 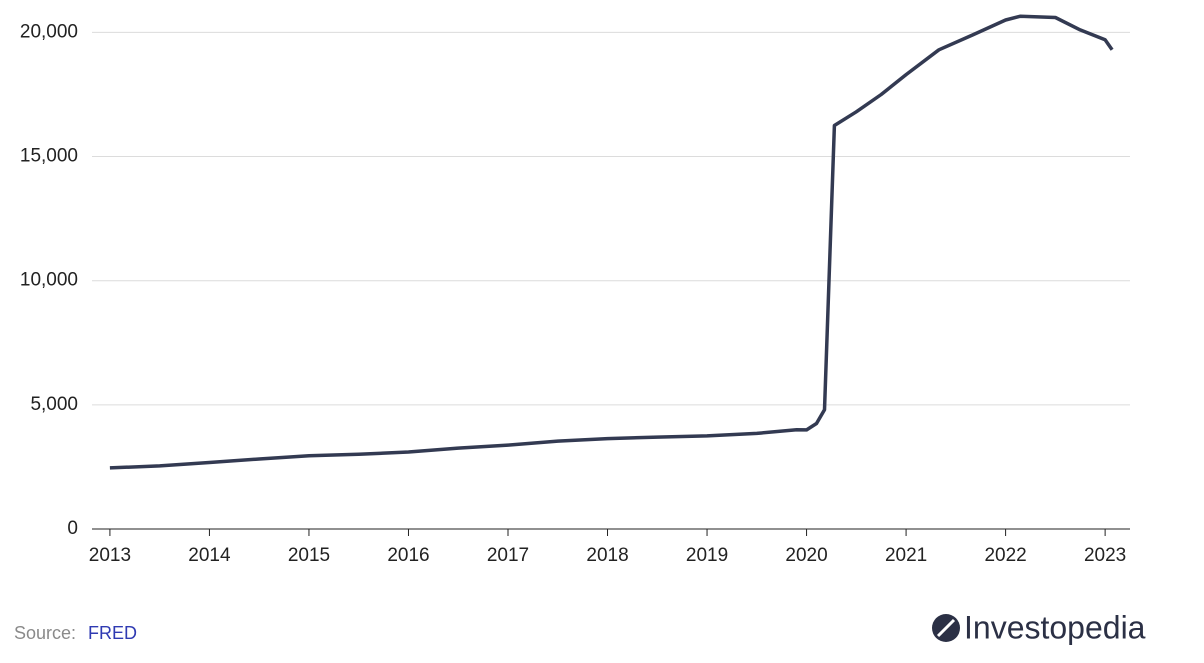 I want to click on x-tick-label: 2015, so click(x=309, y=555).